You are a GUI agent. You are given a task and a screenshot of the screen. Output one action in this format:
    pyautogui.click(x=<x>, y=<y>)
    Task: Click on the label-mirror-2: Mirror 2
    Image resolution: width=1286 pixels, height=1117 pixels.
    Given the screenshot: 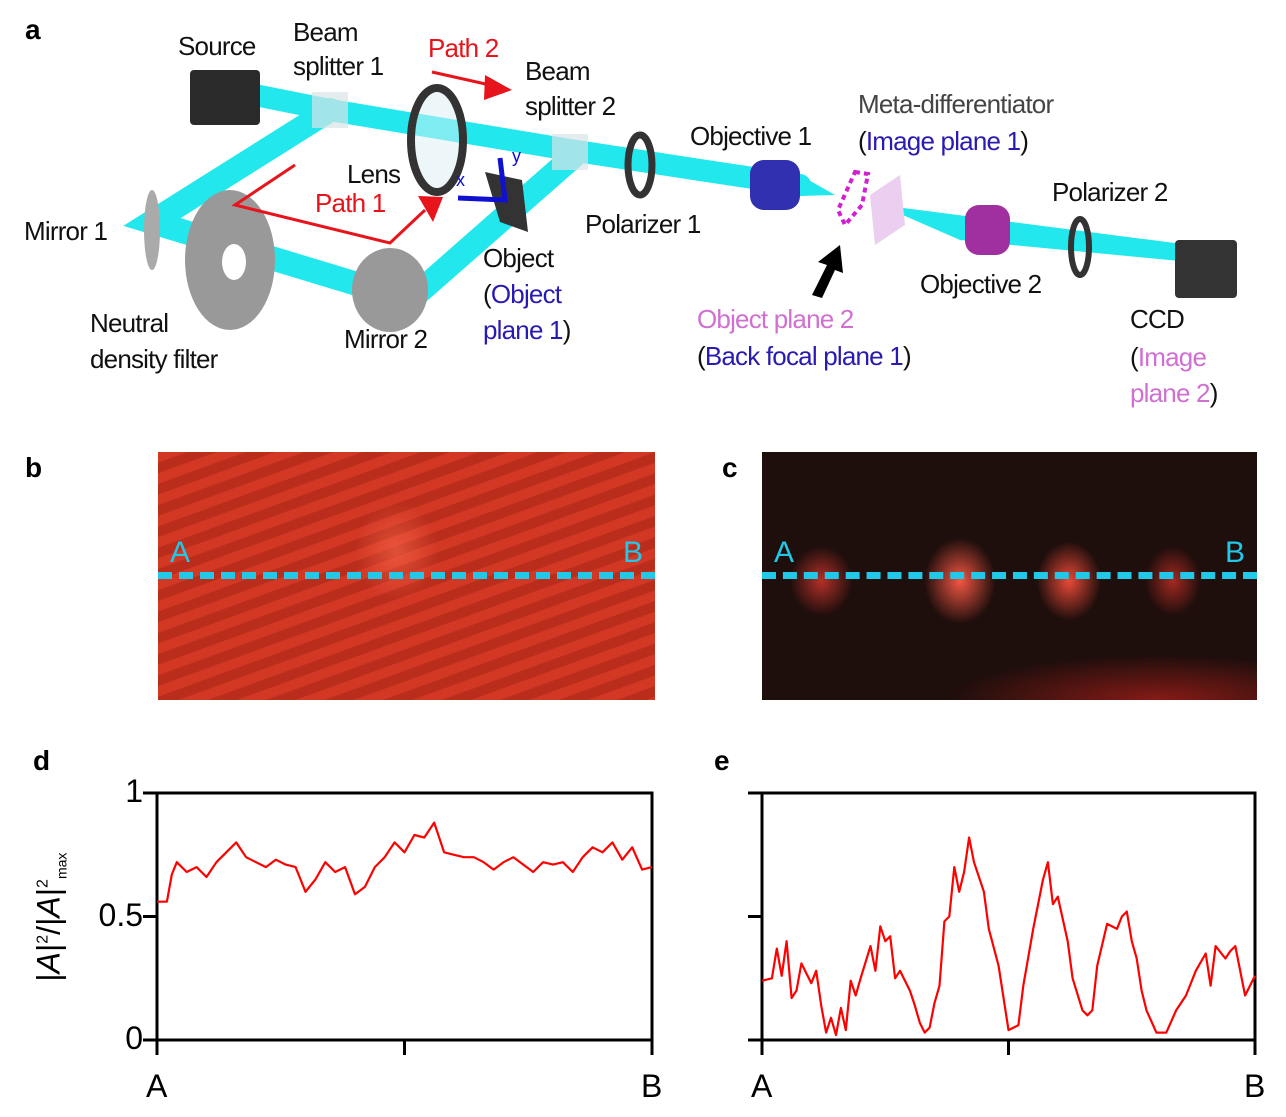 What is the action you would take?
    pyautogui.click(x=386, y=339)
    